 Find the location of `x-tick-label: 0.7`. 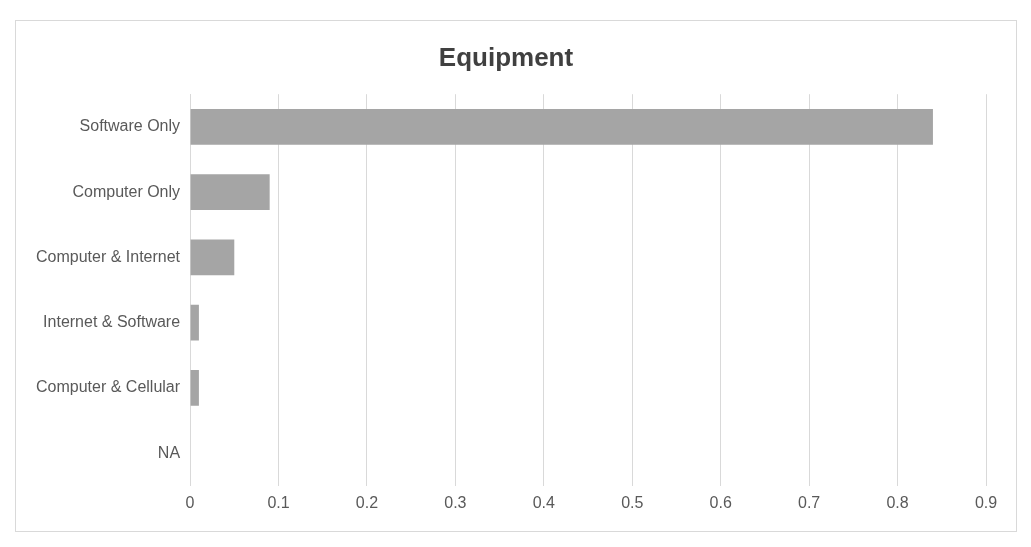

x-tick-label: 0.7 is located at coordinates (809, 502).